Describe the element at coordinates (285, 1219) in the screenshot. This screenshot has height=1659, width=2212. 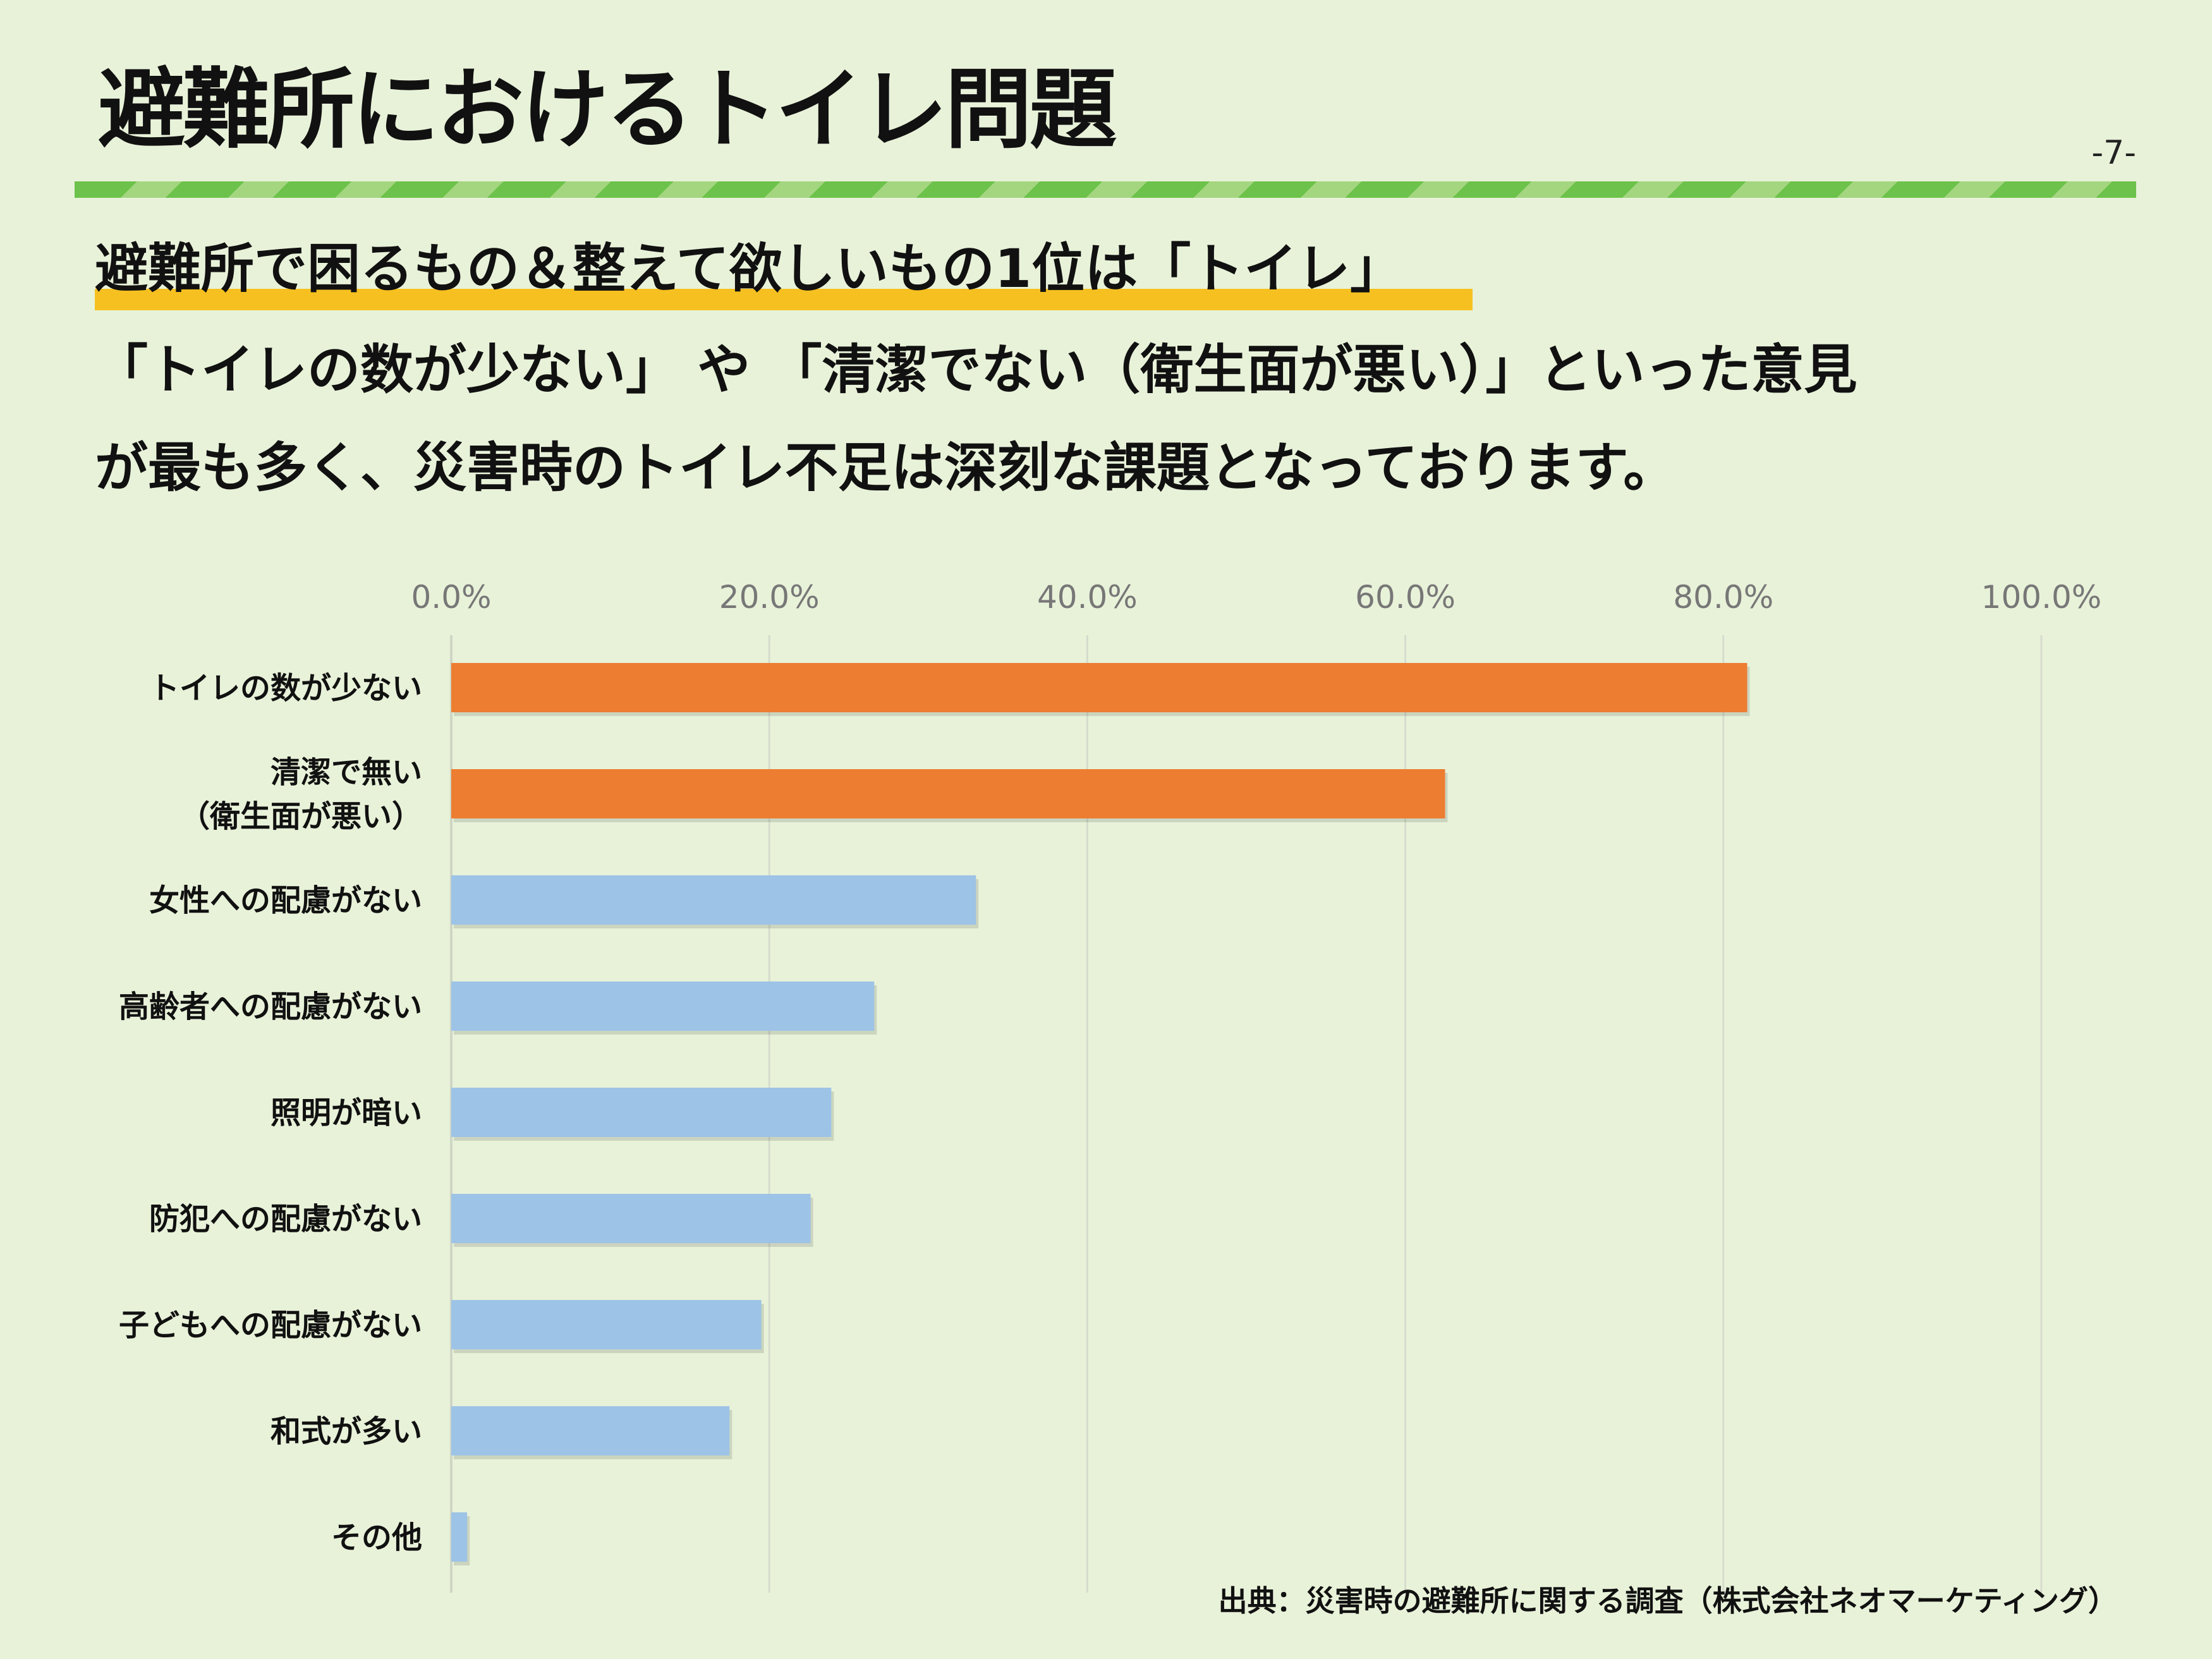
I see `category-label: 防犯への配慮がない` at that location.